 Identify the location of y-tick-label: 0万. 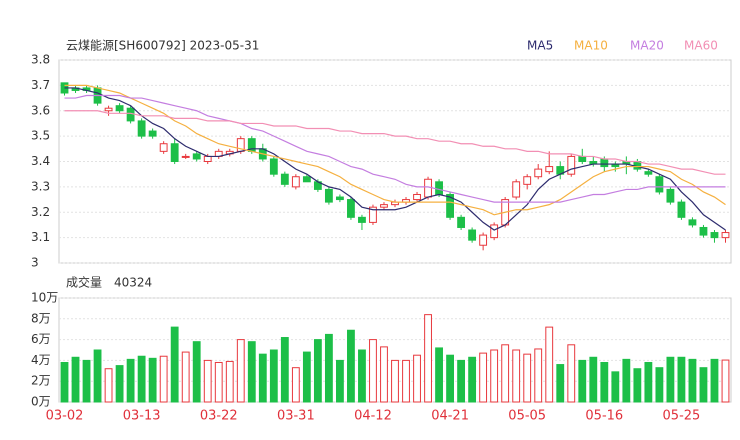
(41, 402).